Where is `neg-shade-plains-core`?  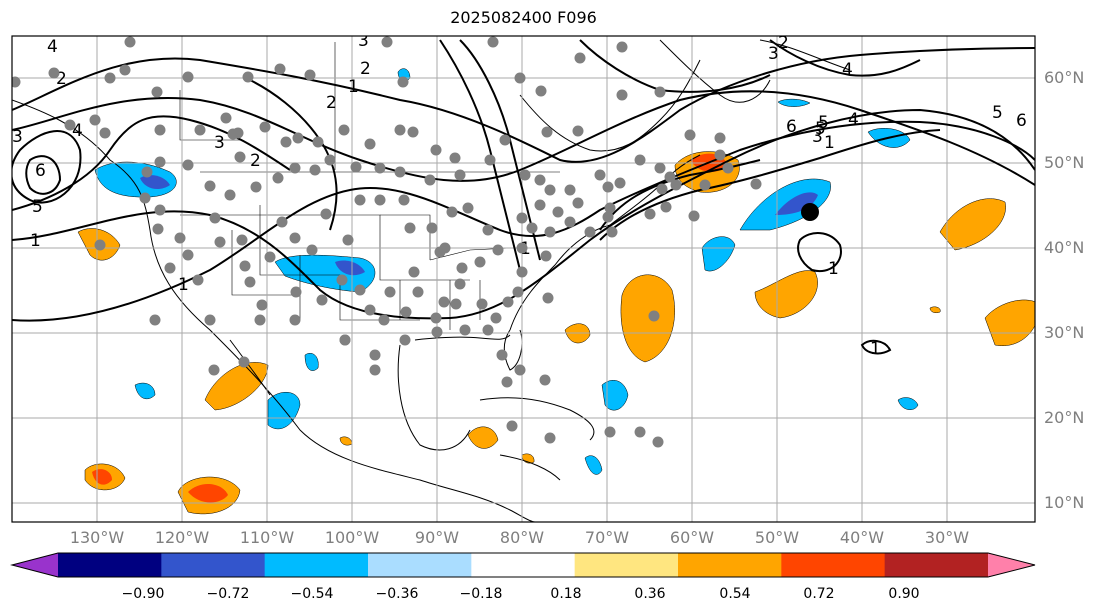
neg-shade-plains-core is located at coordinates (350, 268).